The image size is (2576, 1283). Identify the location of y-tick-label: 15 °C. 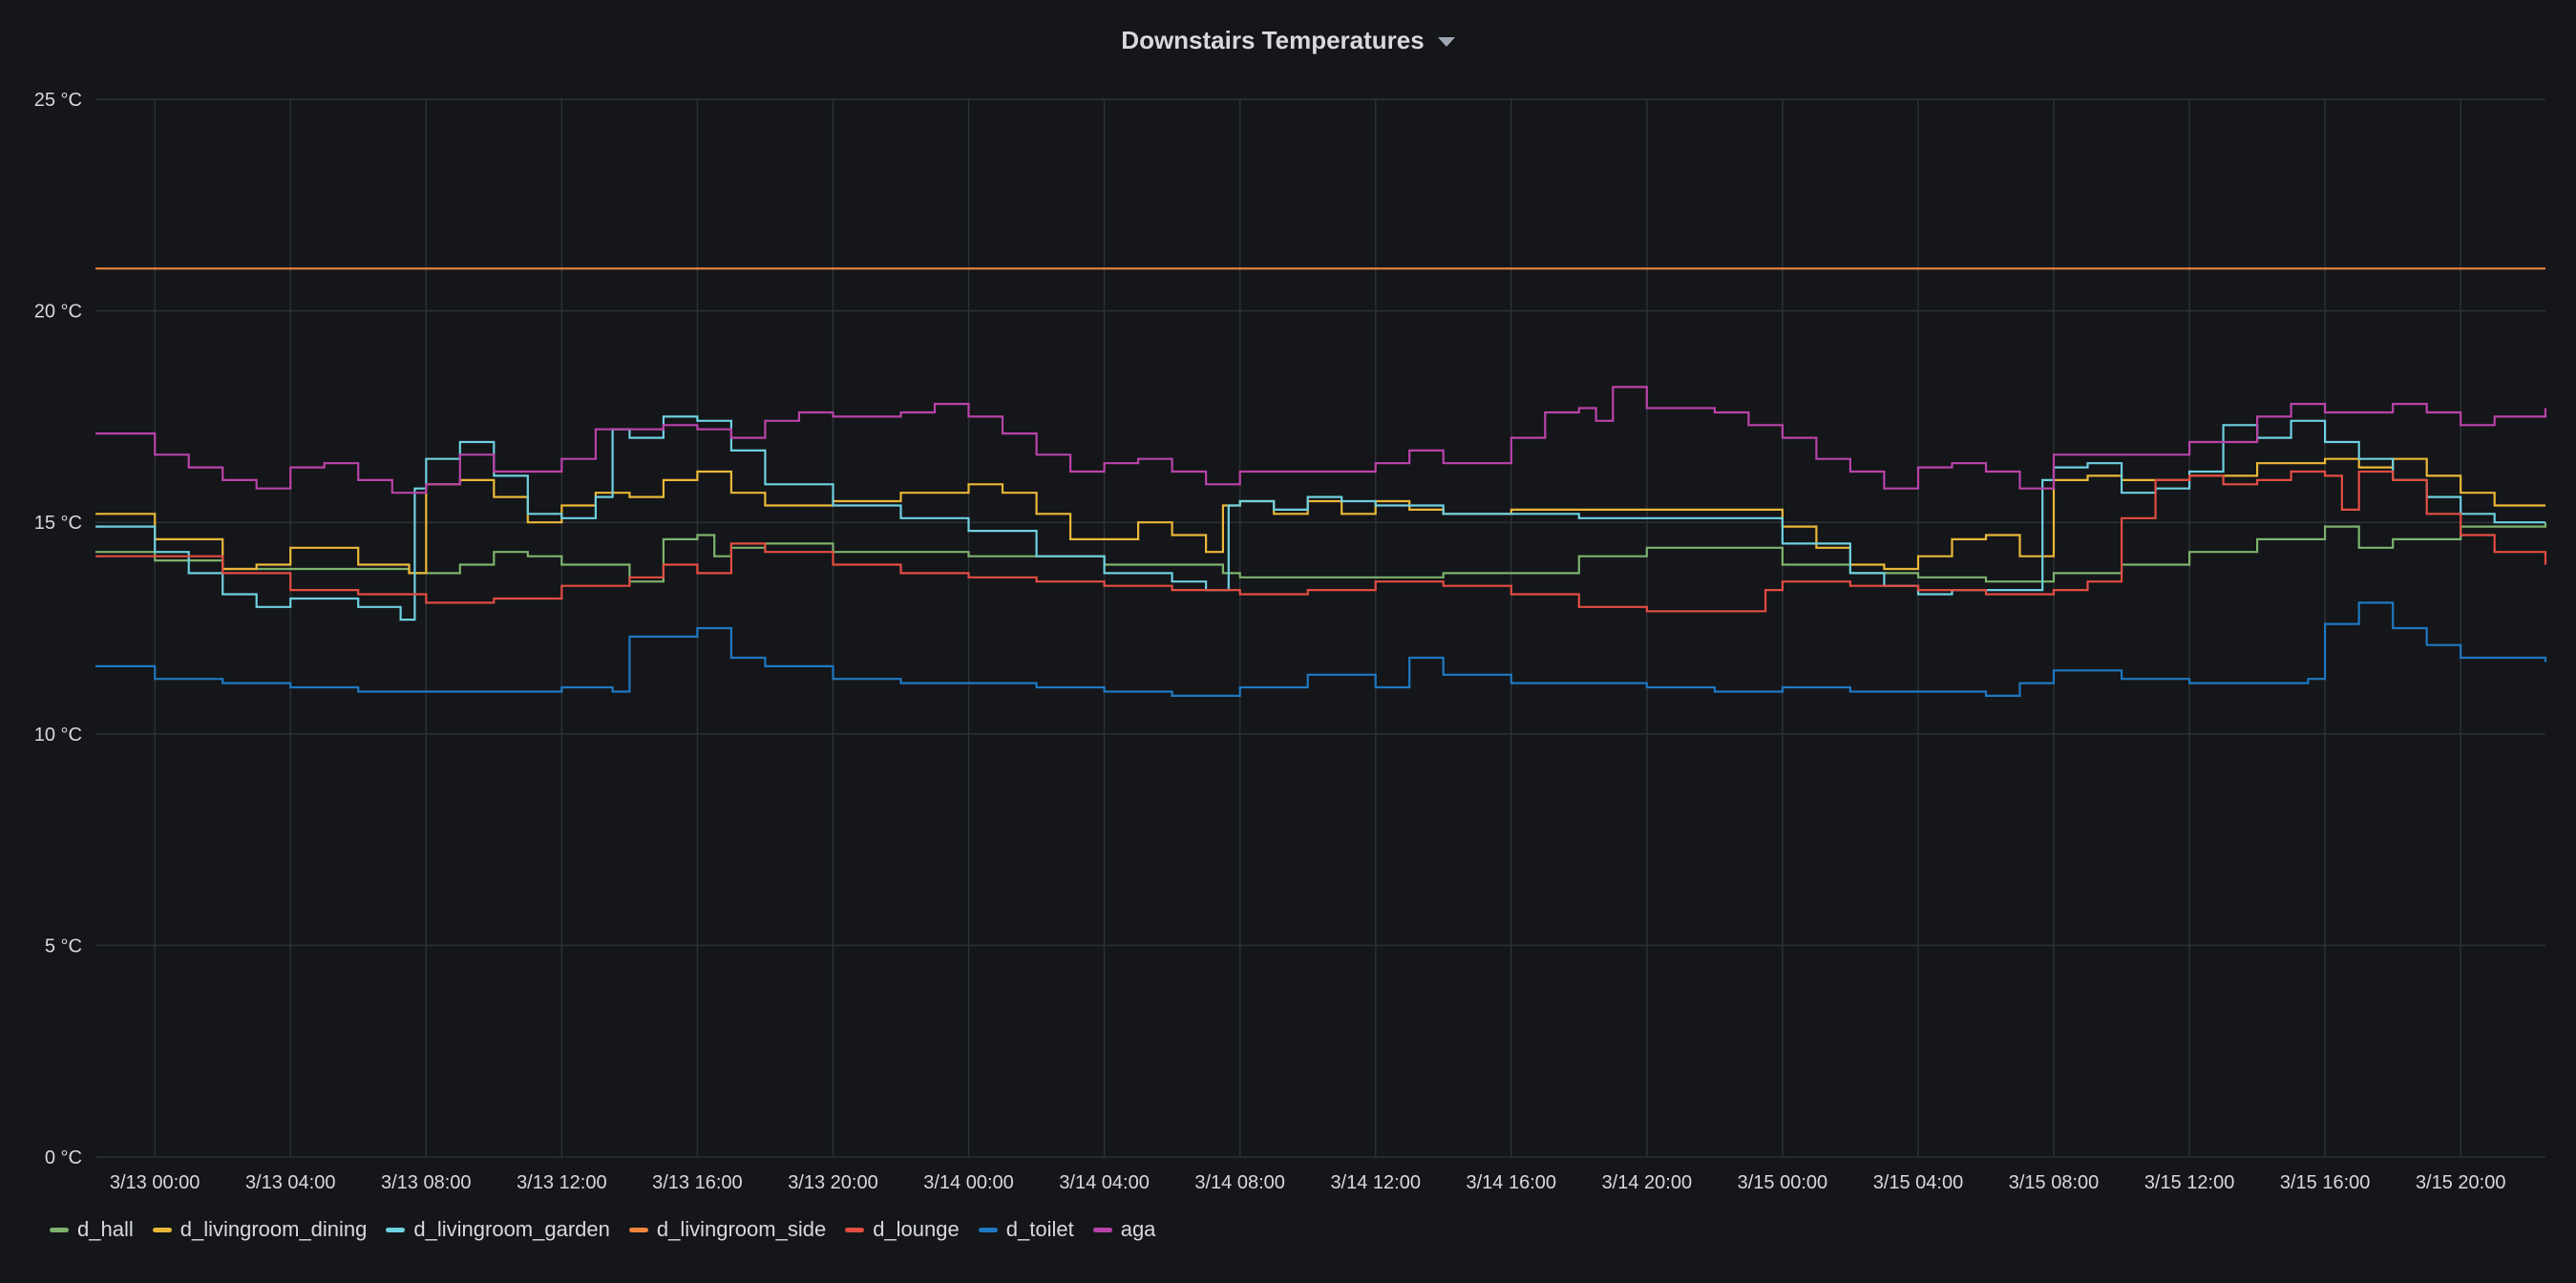
(58, 523).